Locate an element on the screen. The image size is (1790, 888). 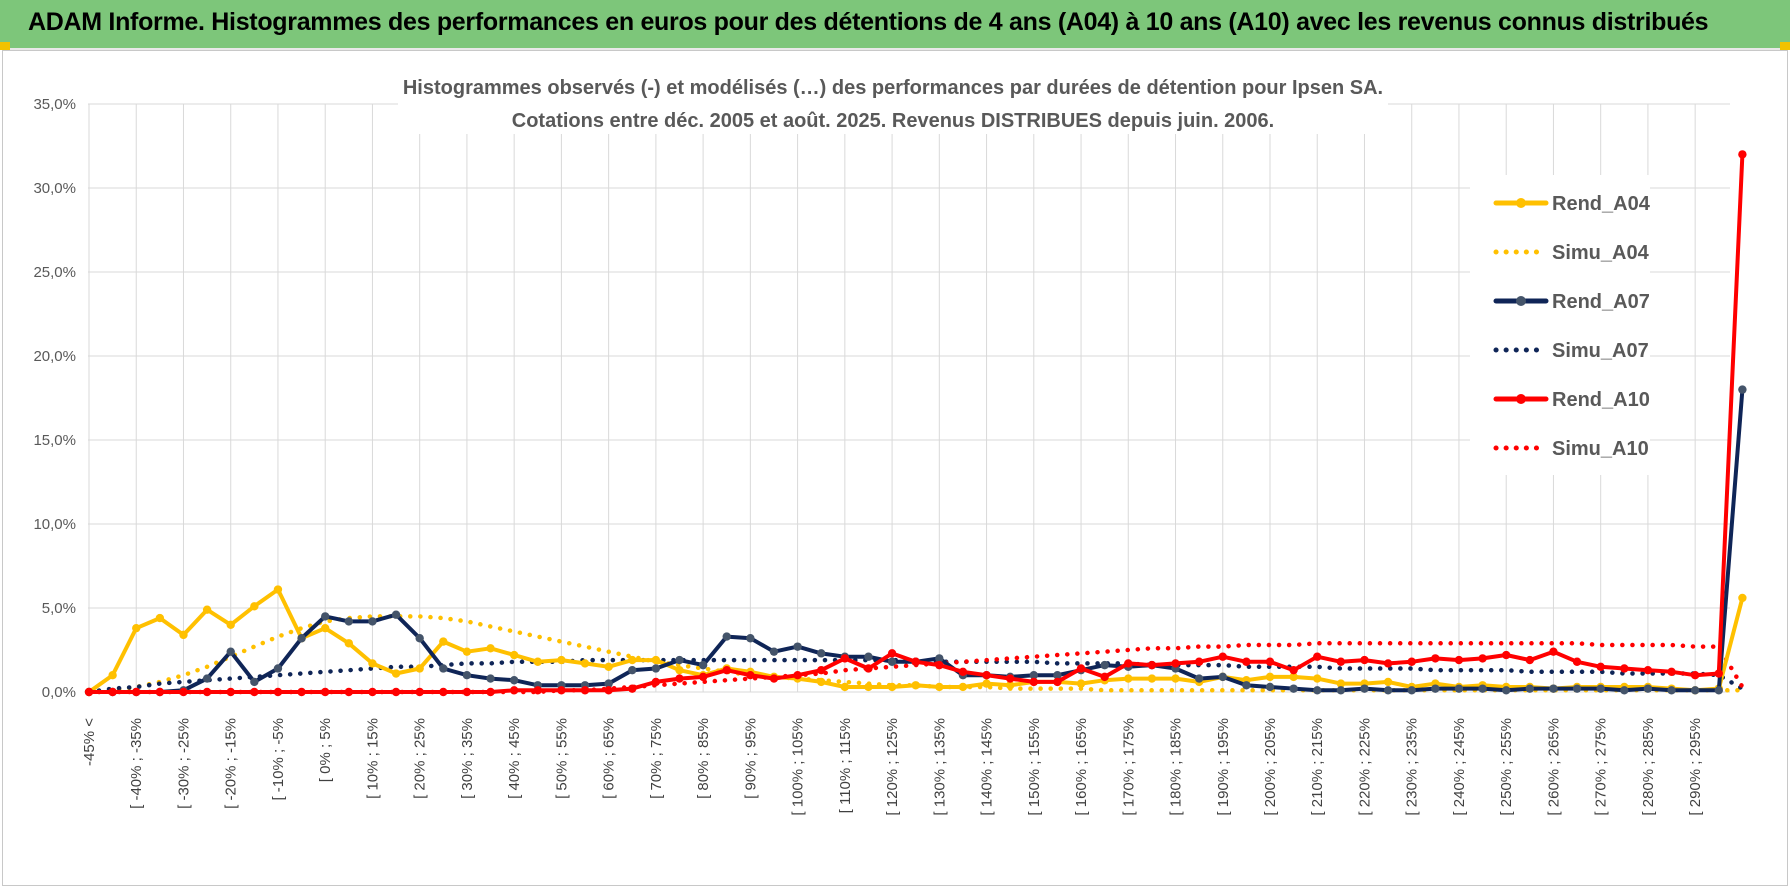
legend-entry-rend-a10: Rend_A10 is located at coordinates (1571, 400).